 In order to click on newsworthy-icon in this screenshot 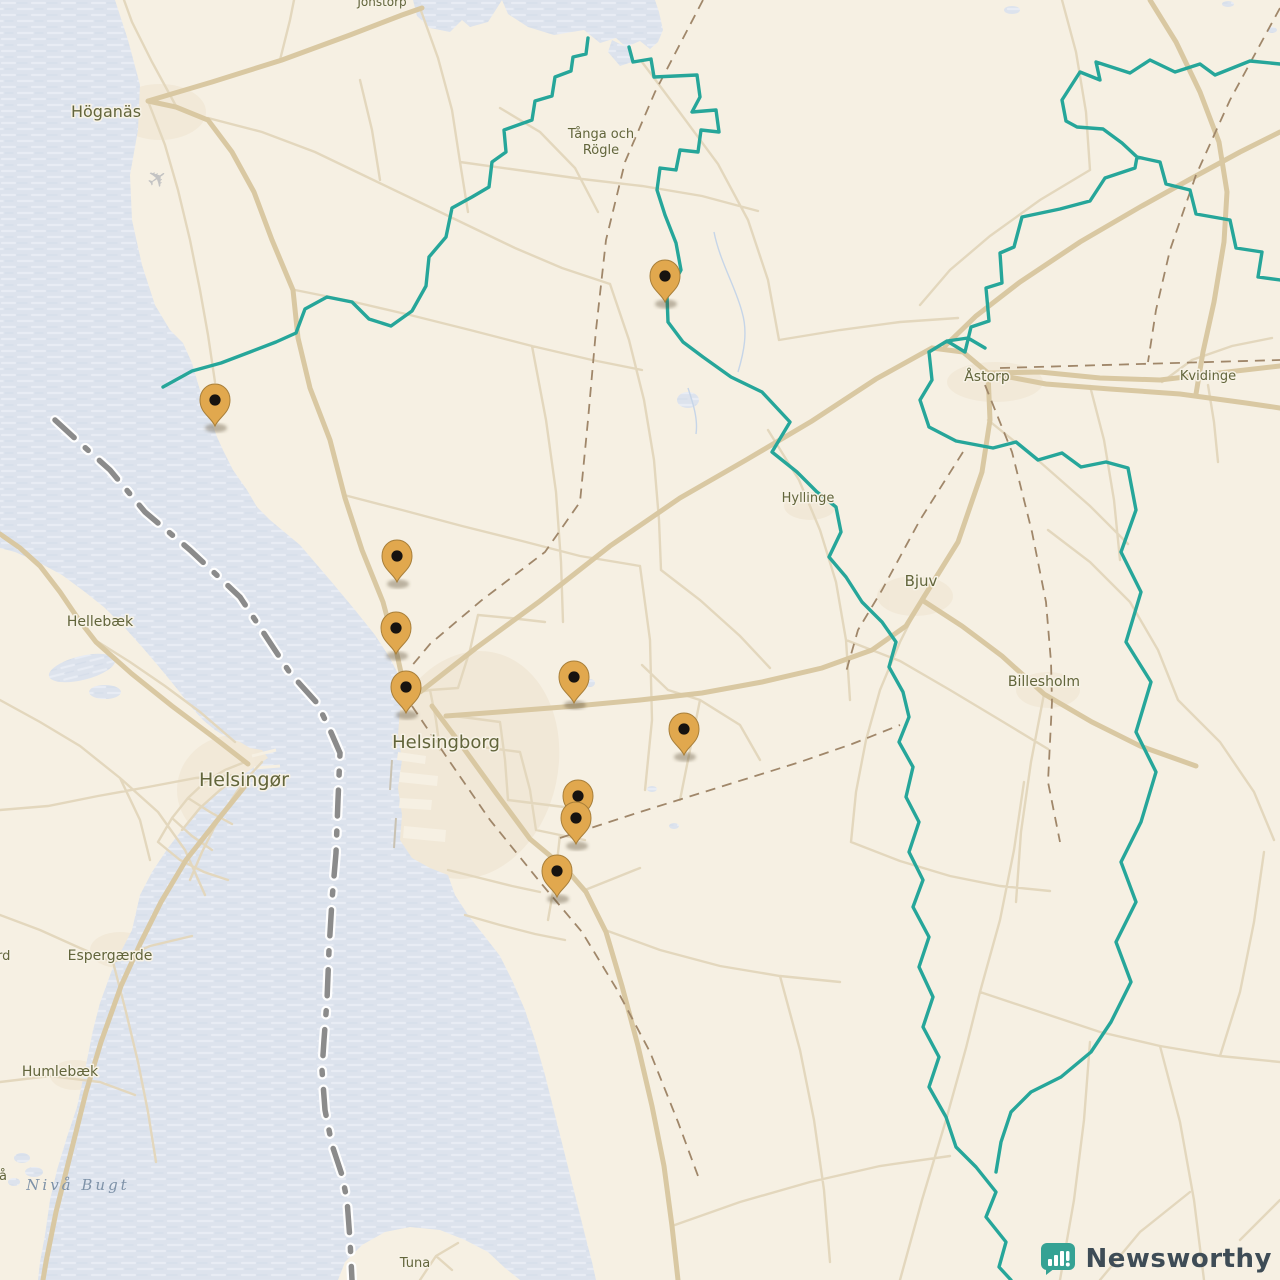, I will do `click(1057, 1259)`.